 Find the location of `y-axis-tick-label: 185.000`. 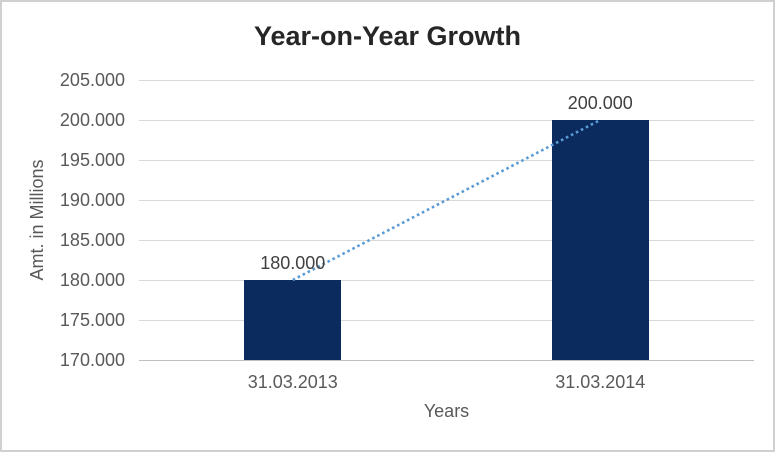

y-axis-tick-label: 185.000 is located at coordinates (92, 240).